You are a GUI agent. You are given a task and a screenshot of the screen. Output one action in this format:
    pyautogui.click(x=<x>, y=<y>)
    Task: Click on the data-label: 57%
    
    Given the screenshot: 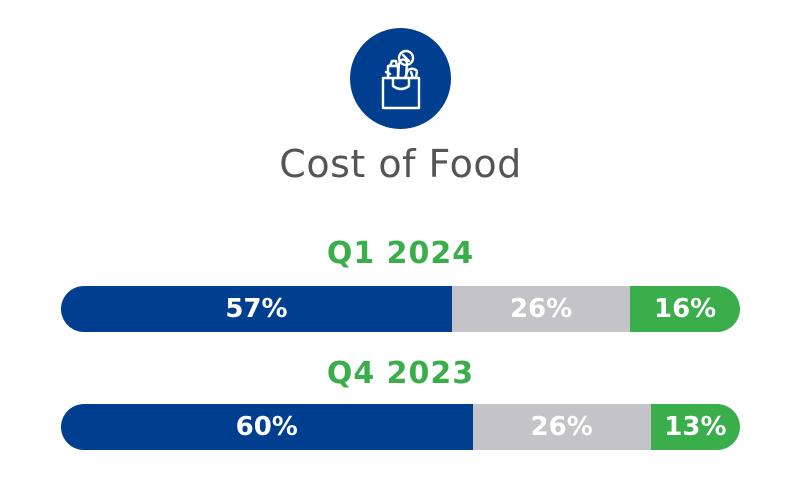 What is the action you would take?
    pyautogui.click(x=256, y=309)
    